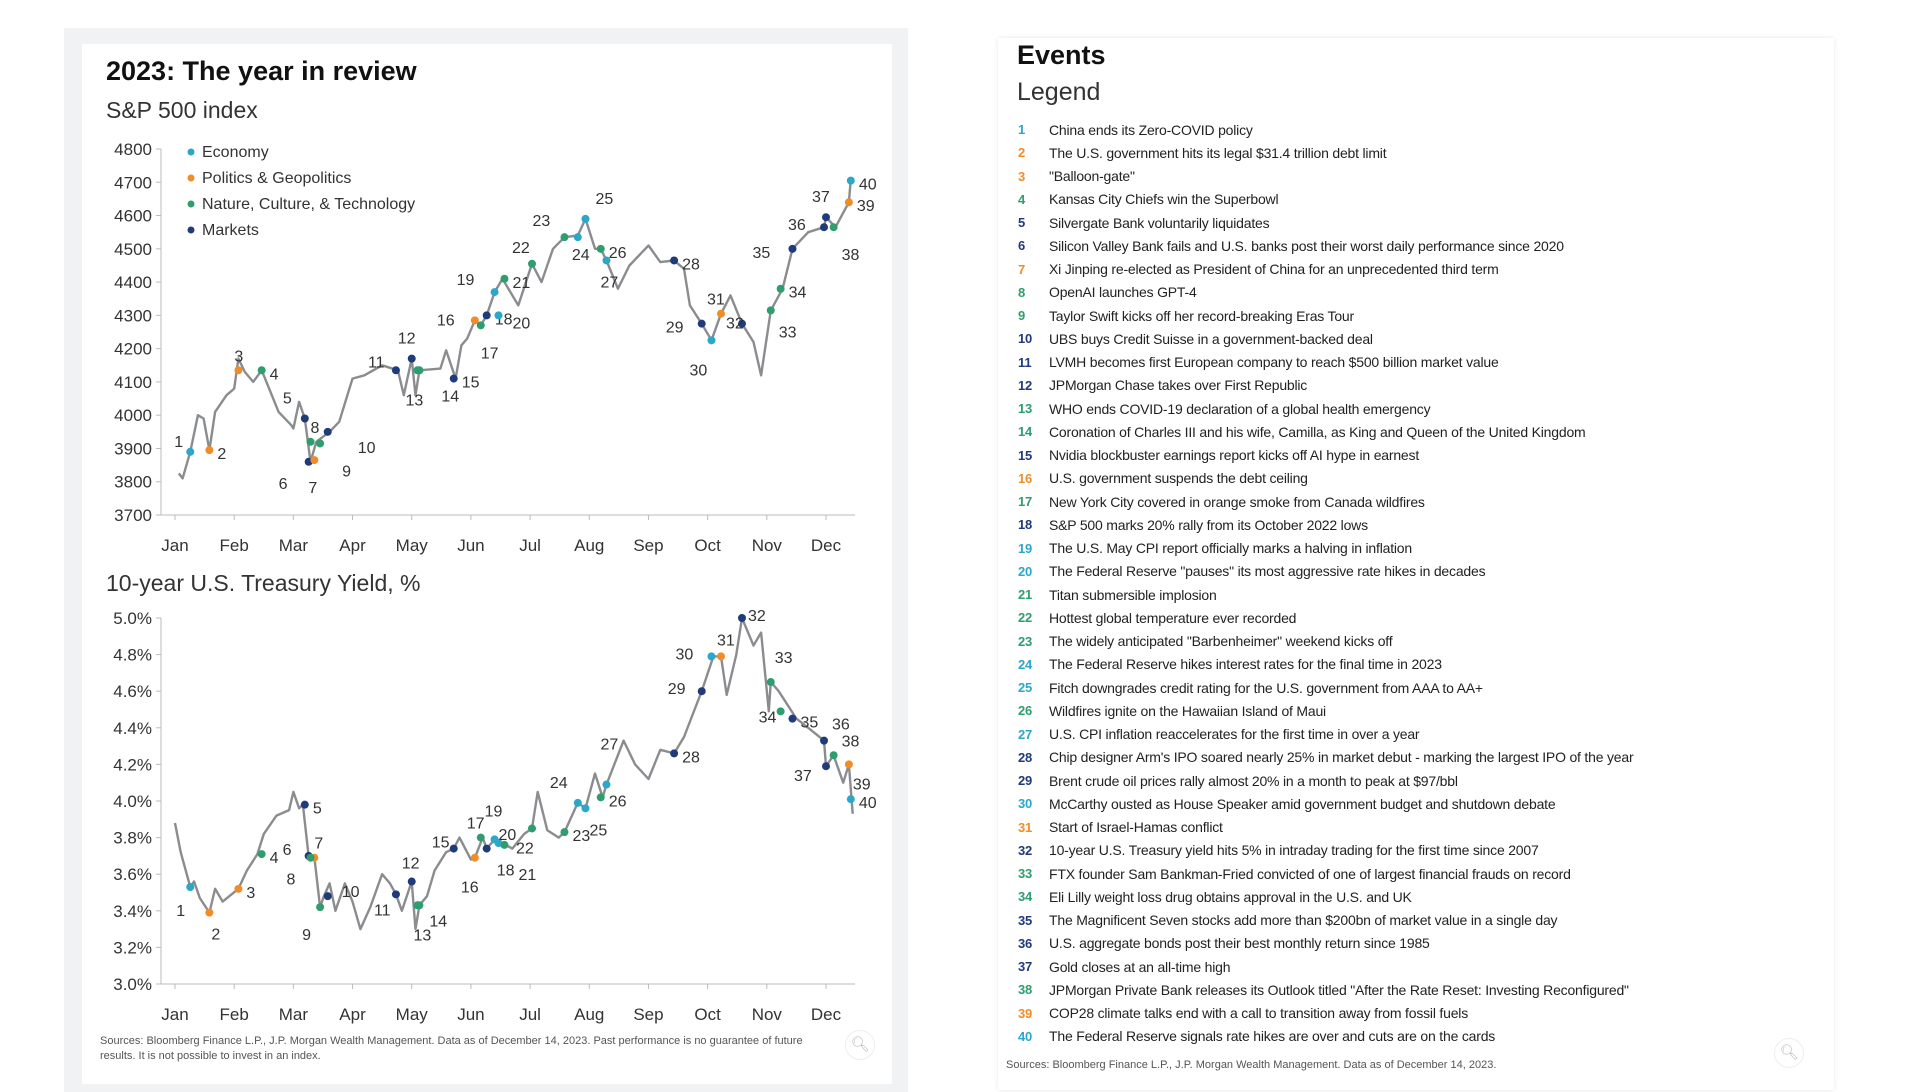 The width and height of the screenshot is (1920, 1092). Describe the element at coordinates (346, 471) in the screenshot. I see `event-label: 9` at that location.